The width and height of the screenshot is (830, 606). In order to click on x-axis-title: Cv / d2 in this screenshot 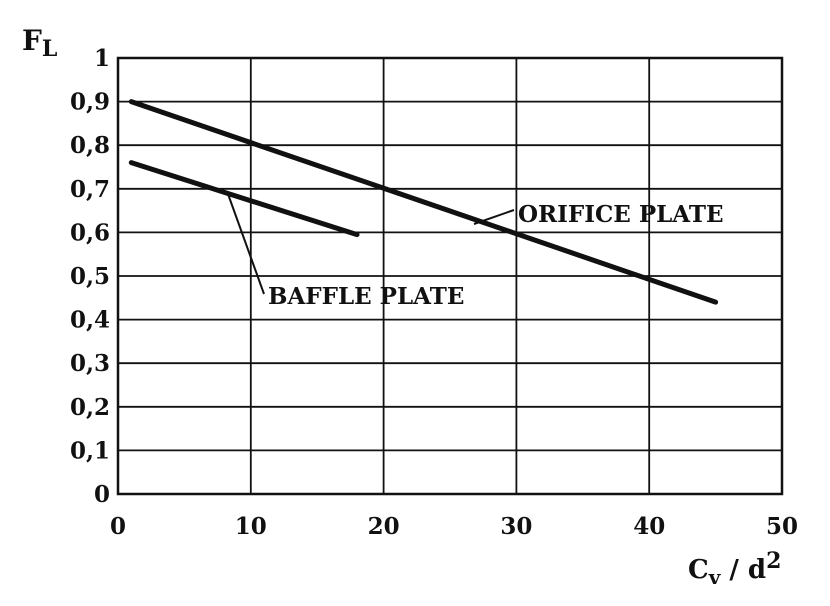, I will do `click(734, 568)`.